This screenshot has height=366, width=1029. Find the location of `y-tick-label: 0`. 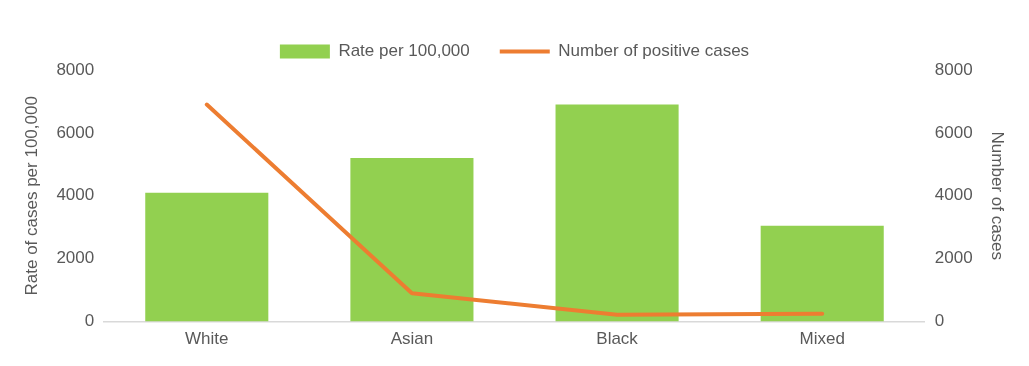

y-tick-label: 0 is located at coordinates (89, 321).